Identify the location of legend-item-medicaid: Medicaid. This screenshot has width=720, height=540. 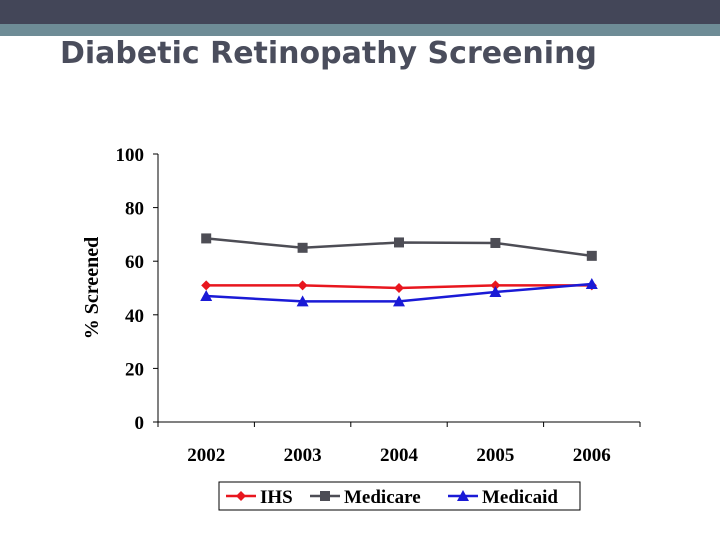
(503, 497).